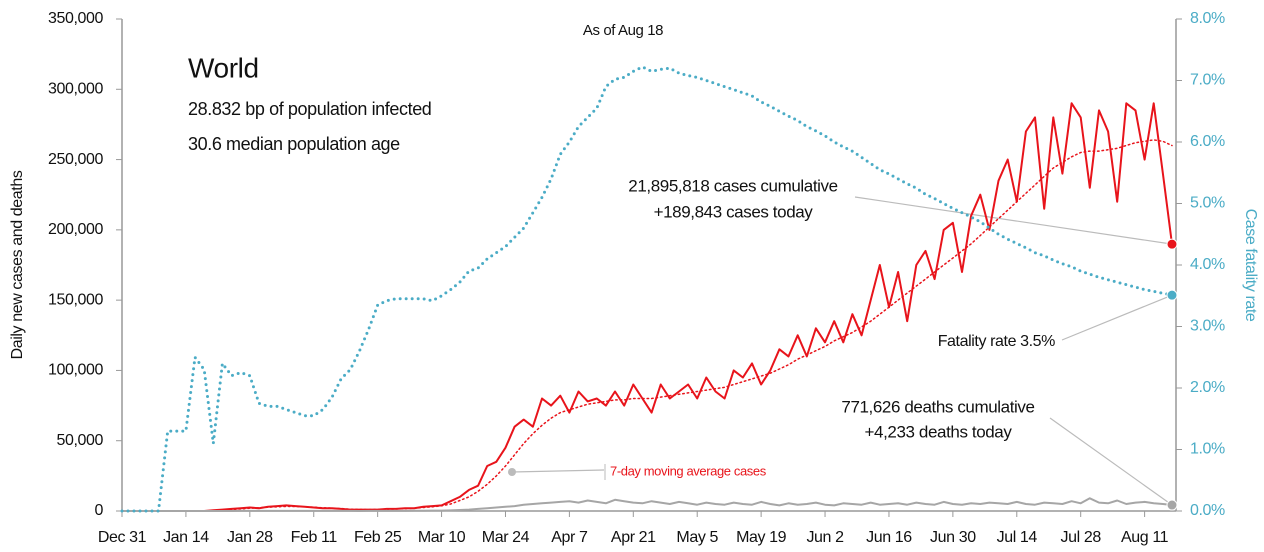 The height and width of the screenshot is (552, 1264). Describe the element at coordinates (937, 406) in the screenshot. I see `annotation: 771,626 deaths cumulative` at that location.